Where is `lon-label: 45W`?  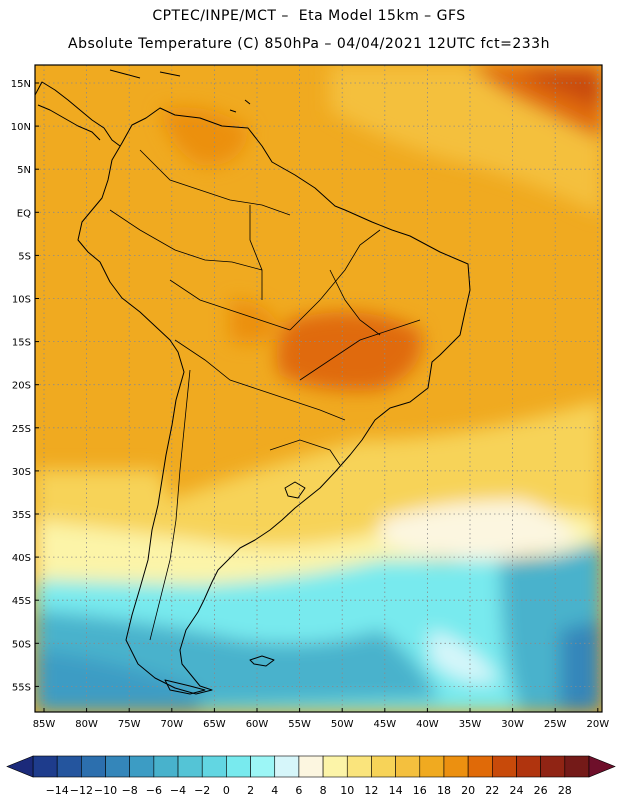 lon-label: 45W is located at coordinates (384, 724).